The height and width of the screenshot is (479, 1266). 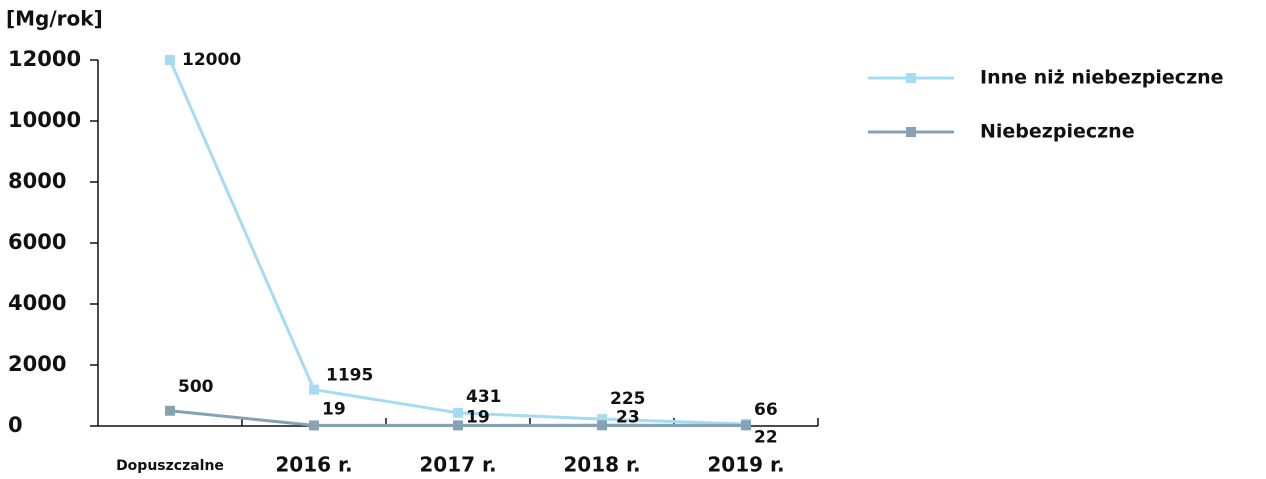 What do you see at coordinates (1057, 132) in the screenshot?
I see `legend-label: Niebezpieczne` at bounding box center [1057, 132].